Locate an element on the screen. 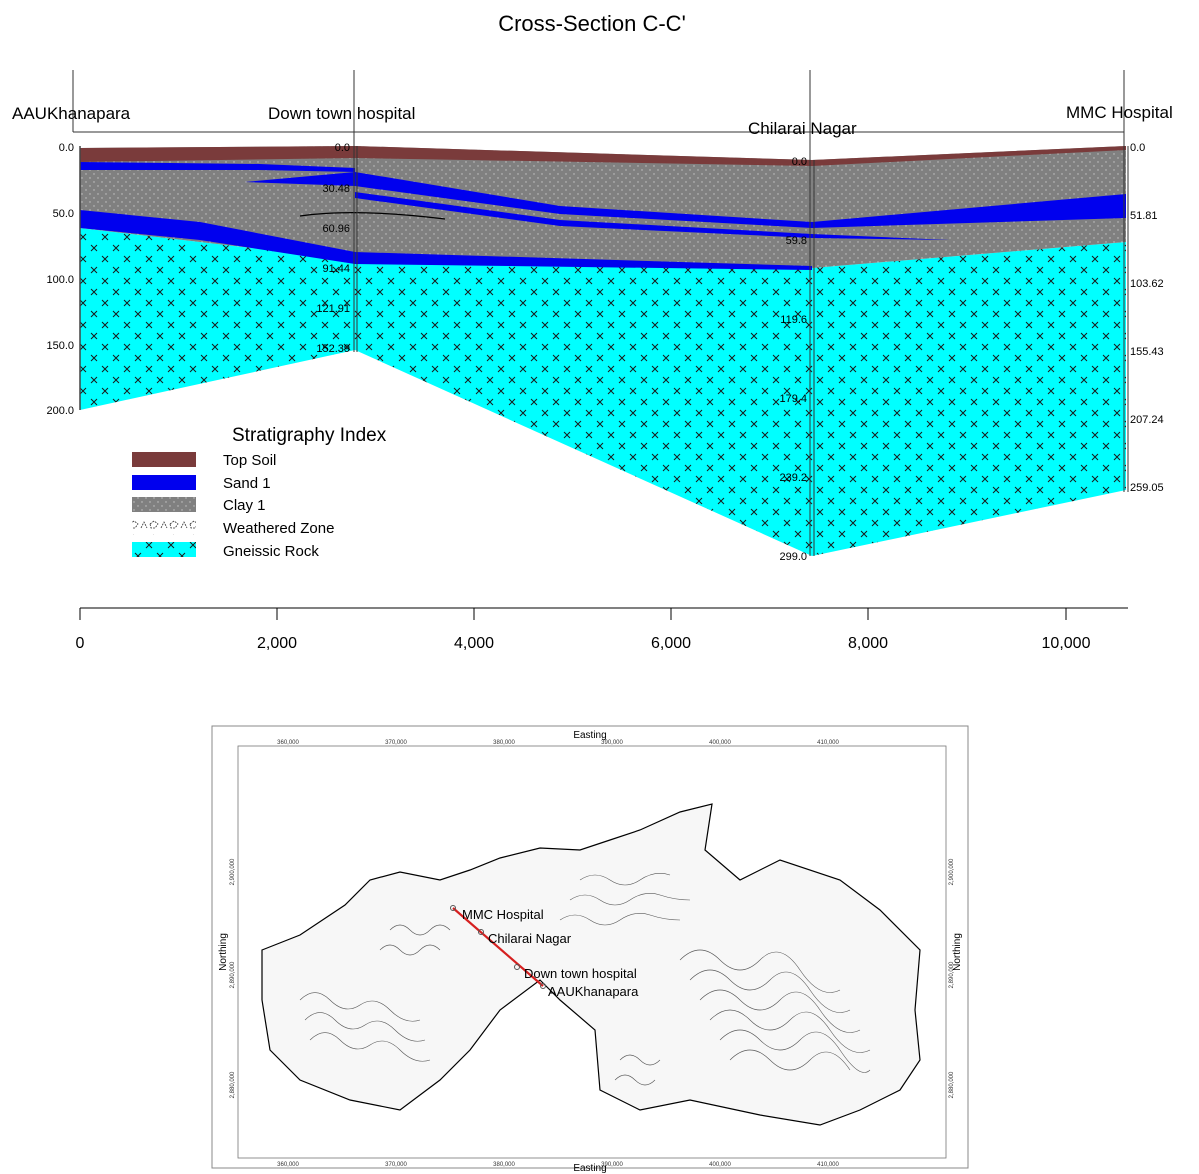  depth-label: 121.91 is located at coordinates (333, 309).